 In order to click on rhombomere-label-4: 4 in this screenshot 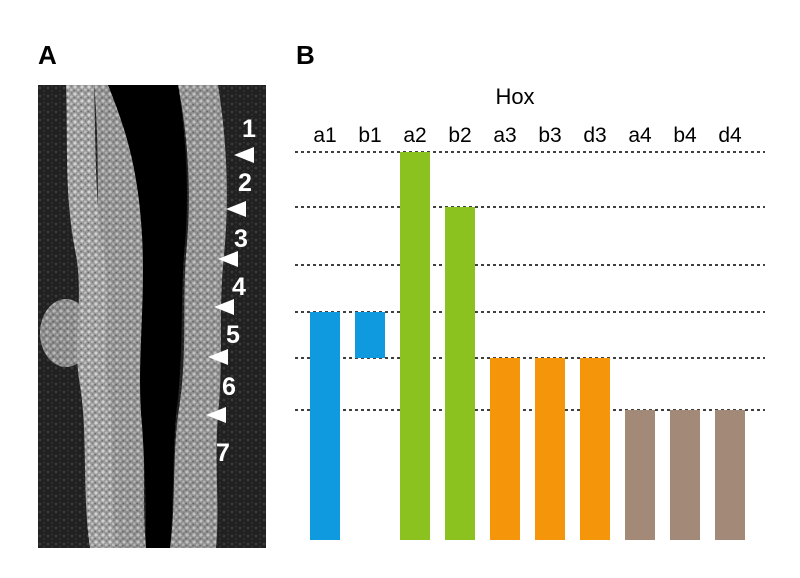, I will do `click(239, 287)`.